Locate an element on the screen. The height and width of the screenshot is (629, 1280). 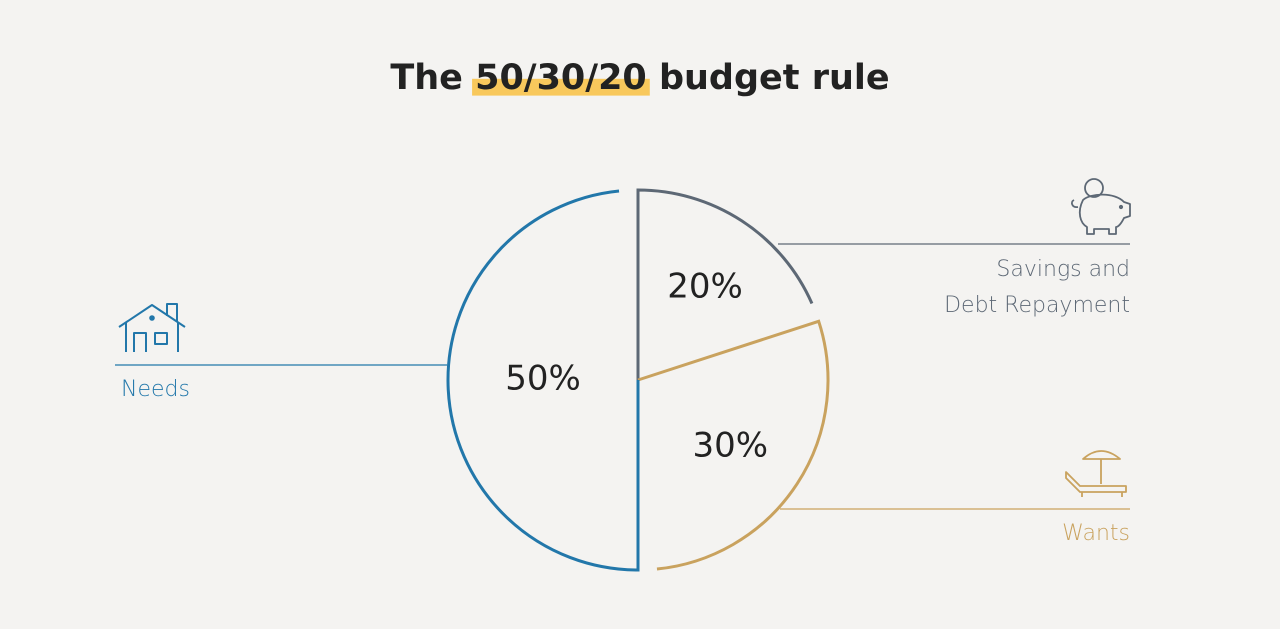
value-label: 50% is located at coordinates (543, 379).